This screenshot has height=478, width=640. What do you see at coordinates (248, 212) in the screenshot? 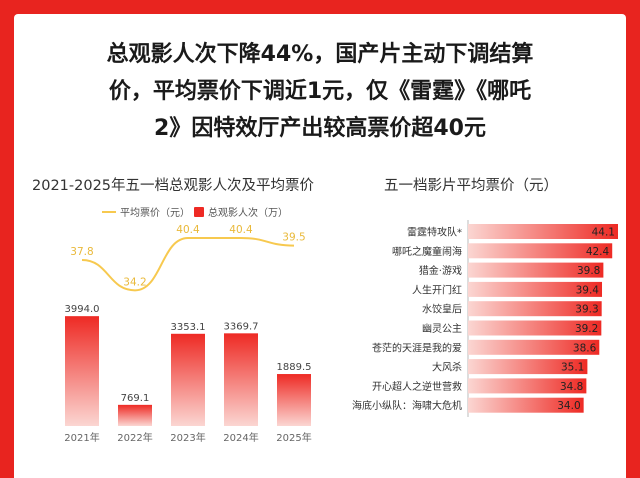
I see `legend-bar-label: 总观影人次（万）` at bounding box center [248, 212].